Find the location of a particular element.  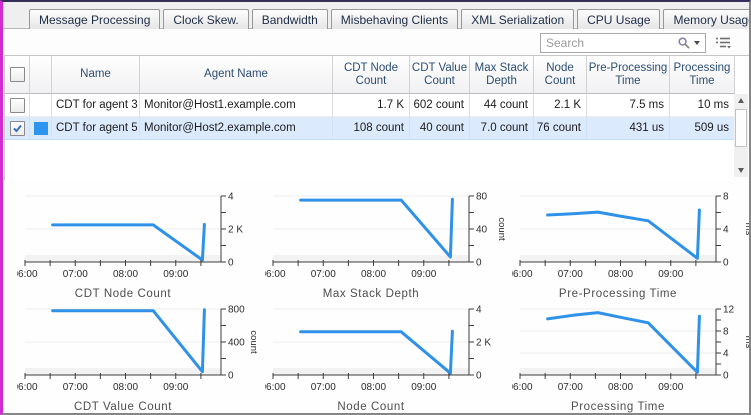

tab-misbehaving-clients: Misbehaving Clients is located at coordinates (394, 19).